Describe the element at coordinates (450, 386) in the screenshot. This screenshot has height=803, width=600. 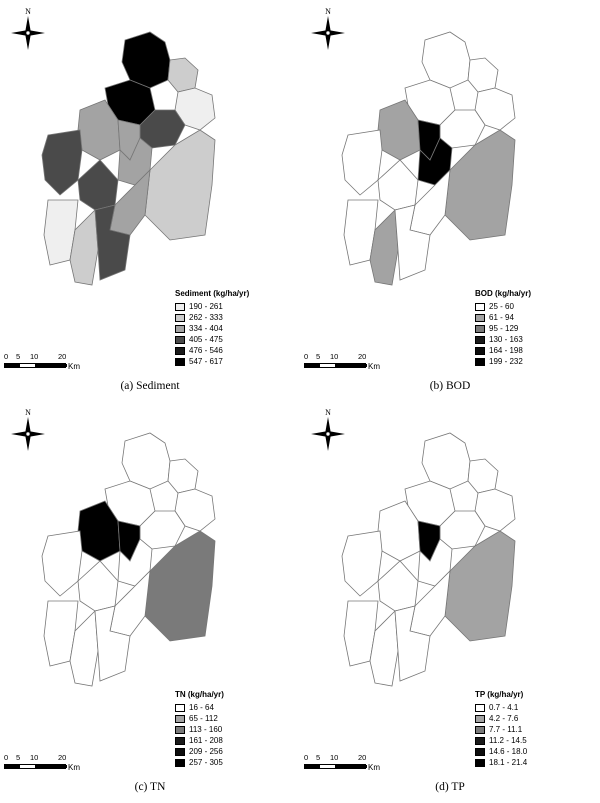
I see `panel-caption: (b) BOD` at that location.